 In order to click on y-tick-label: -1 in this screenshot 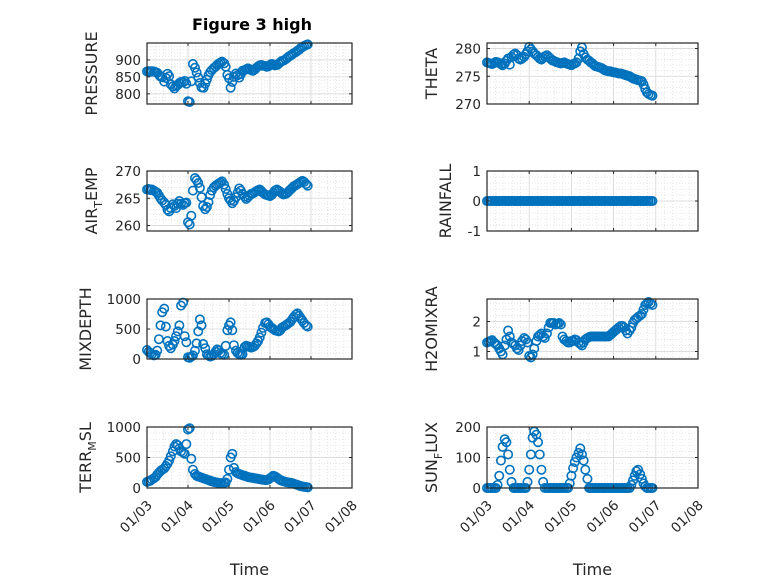, I will do `click(474, 232)`.